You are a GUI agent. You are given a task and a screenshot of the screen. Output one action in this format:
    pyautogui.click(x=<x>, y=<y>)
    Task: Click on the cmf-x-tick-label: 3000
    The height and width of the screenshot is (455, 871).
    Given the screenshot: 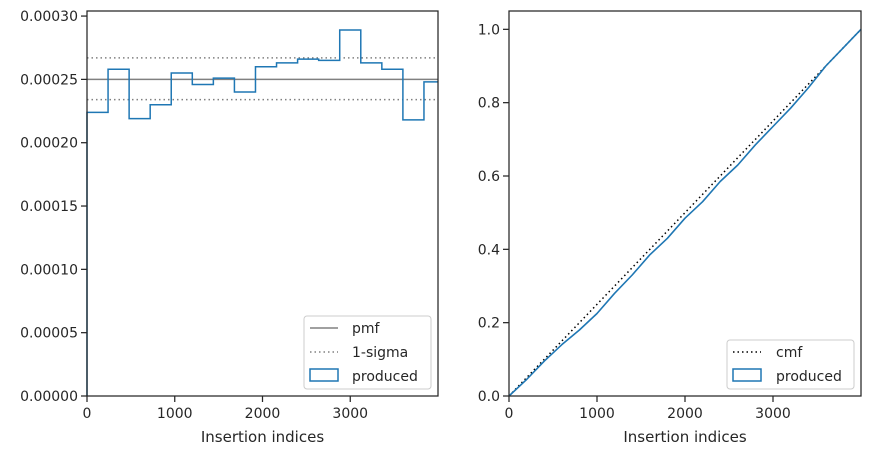 What is the action you would take?
    pyautogui.click(x=773, y=414)
    